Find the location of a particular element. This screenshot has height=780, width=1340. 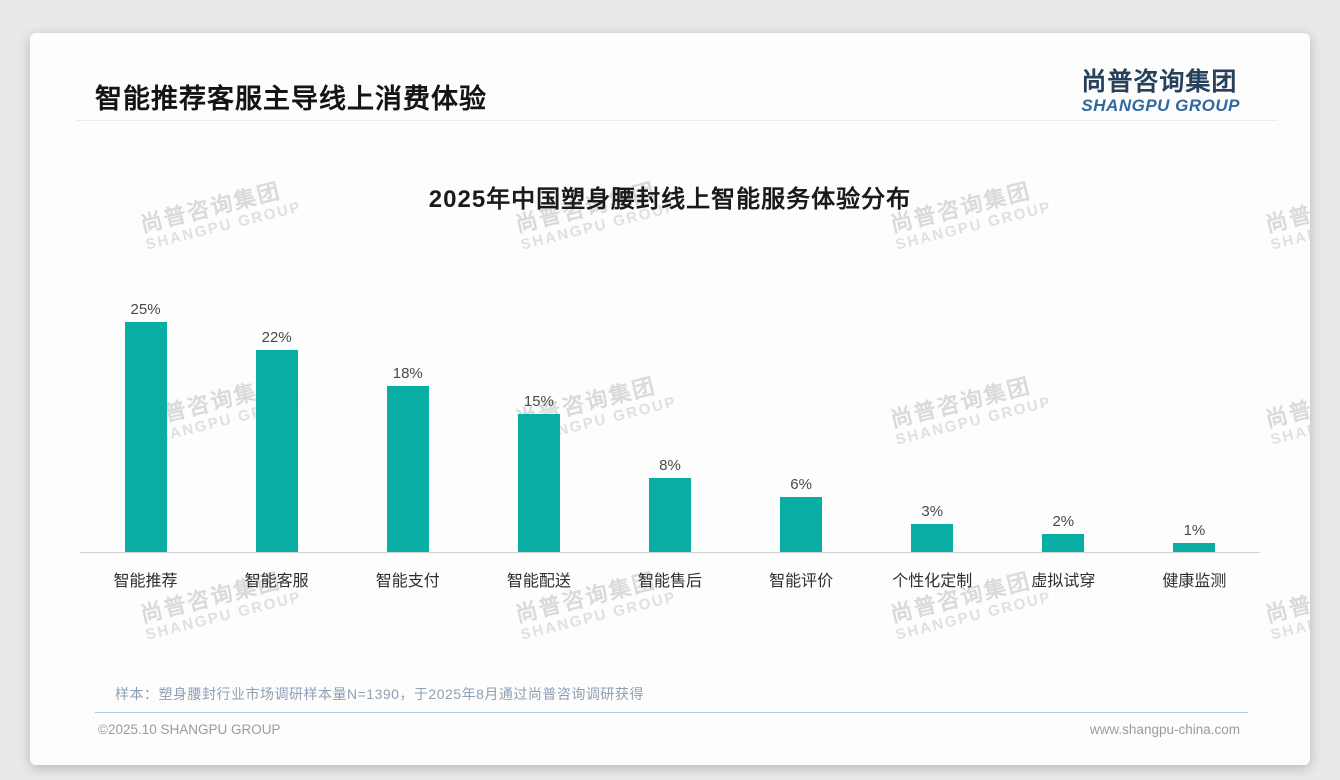

category-label: 智能客服 is located at coordinates (276, 581).